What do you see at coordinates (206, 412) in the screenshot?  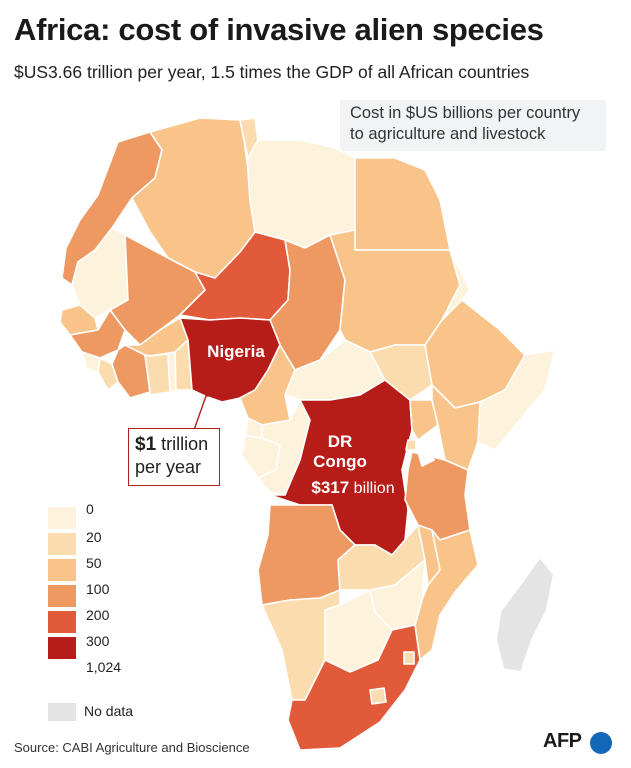 I see `nigeria-callout-pointer` at bounding box center [206, 412].